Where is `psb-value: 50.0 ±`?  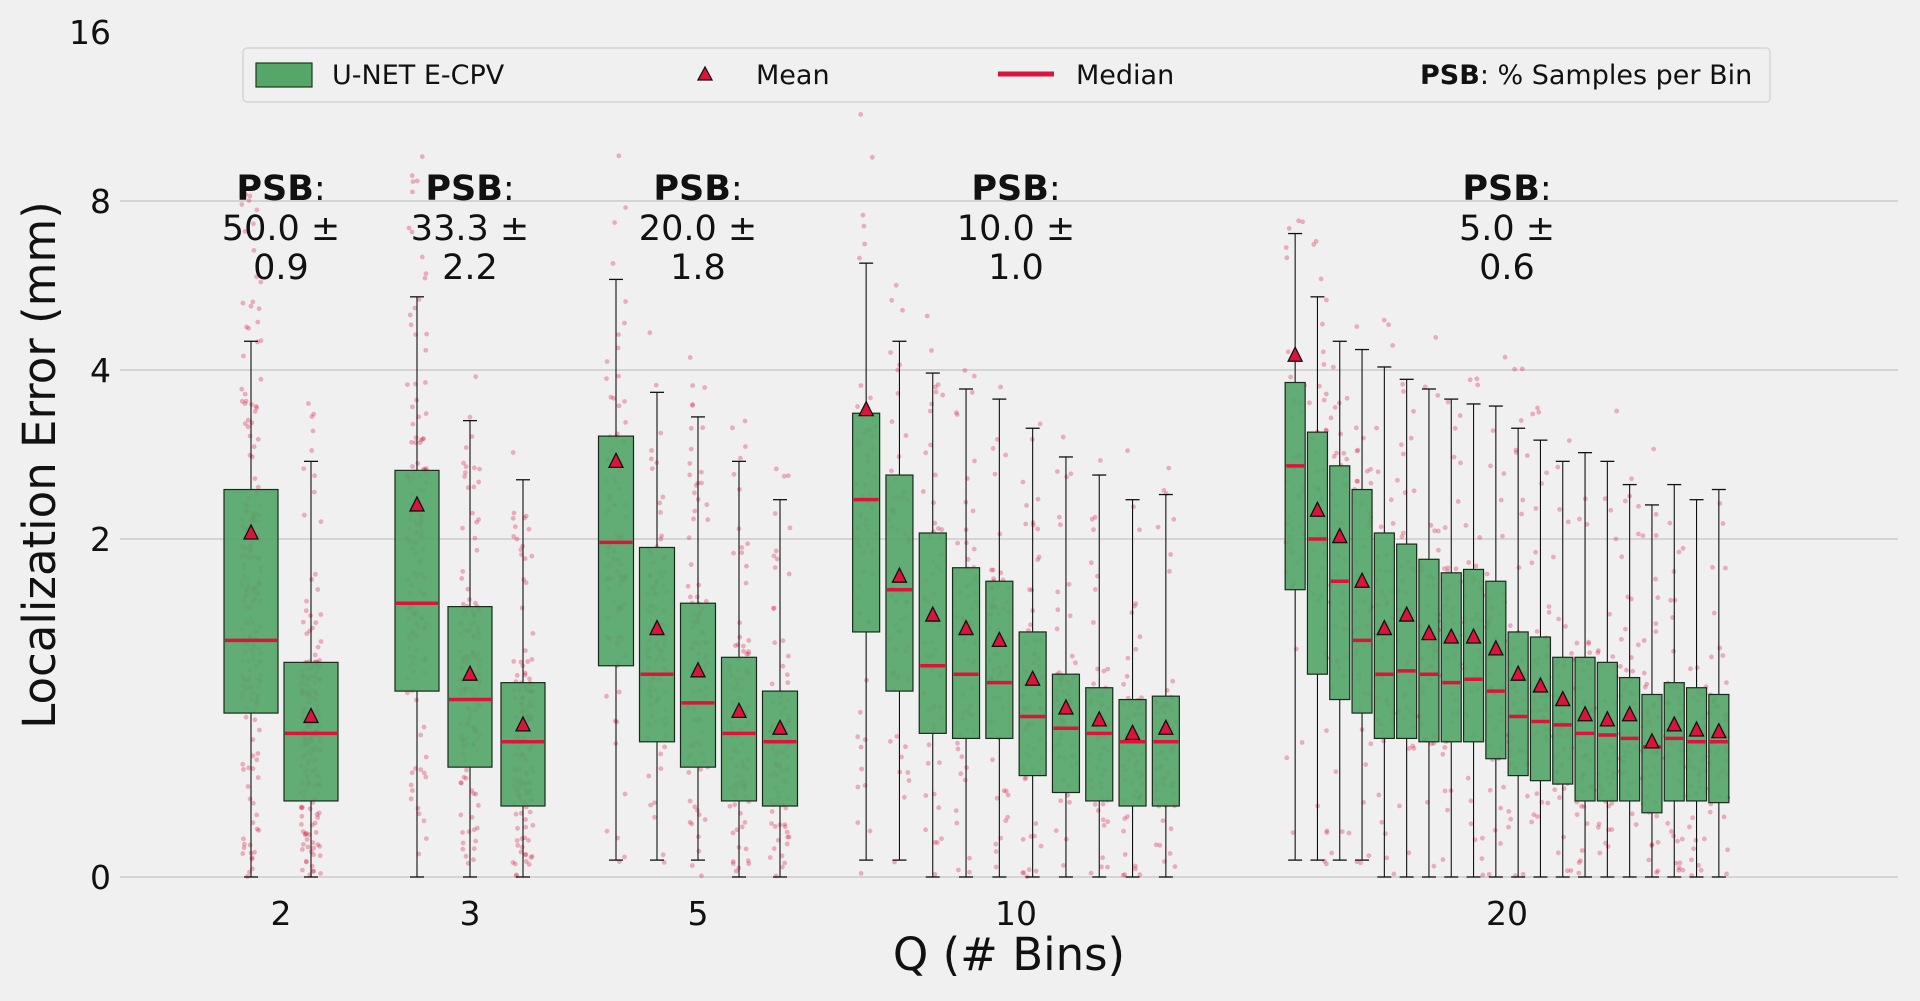
psb-value: 50.0 ± is located at coordinates (281, 229).